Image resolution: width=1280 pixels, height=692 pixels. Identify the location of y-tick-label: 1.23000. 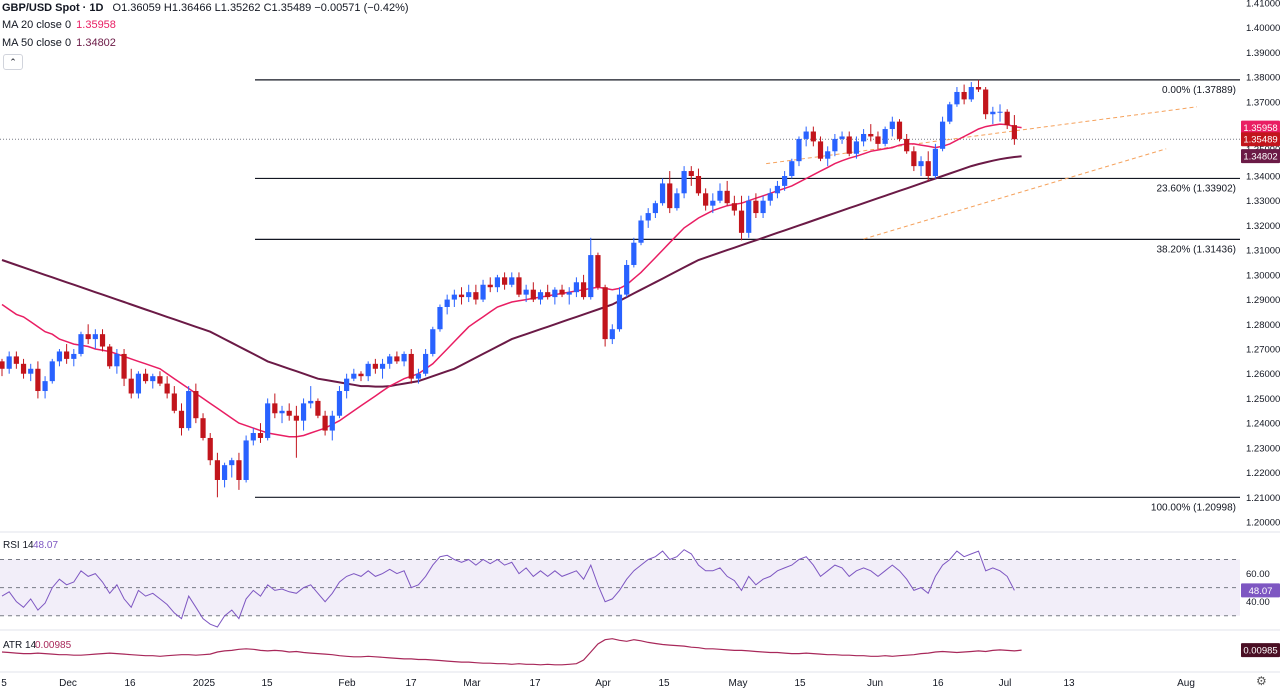
(1263, 448).